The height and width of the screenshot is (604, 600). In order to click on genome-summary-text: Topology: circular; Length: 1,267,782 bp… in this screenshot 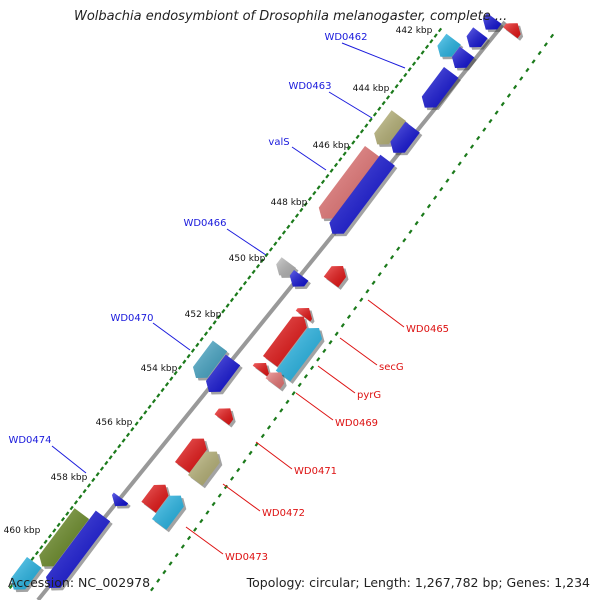, I will do `click(418, 582)`.